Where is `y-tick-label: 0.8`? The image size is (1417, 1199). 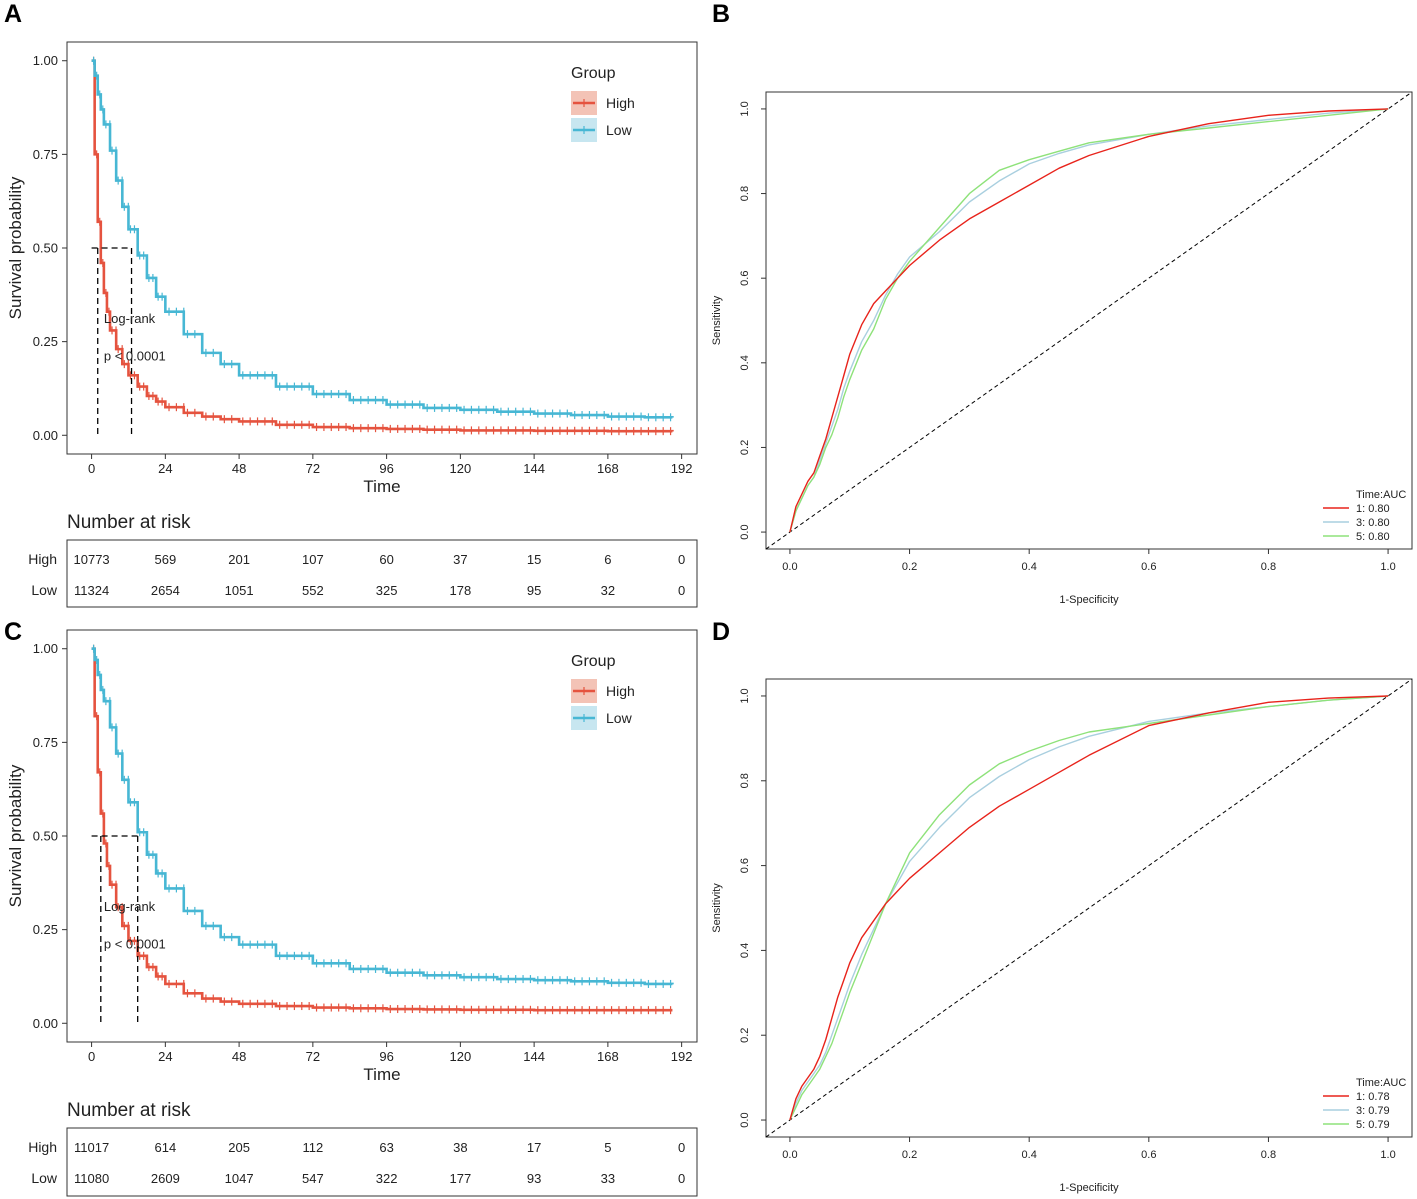
y-tick-label: 0.8 is located at coordinates (745, 193).